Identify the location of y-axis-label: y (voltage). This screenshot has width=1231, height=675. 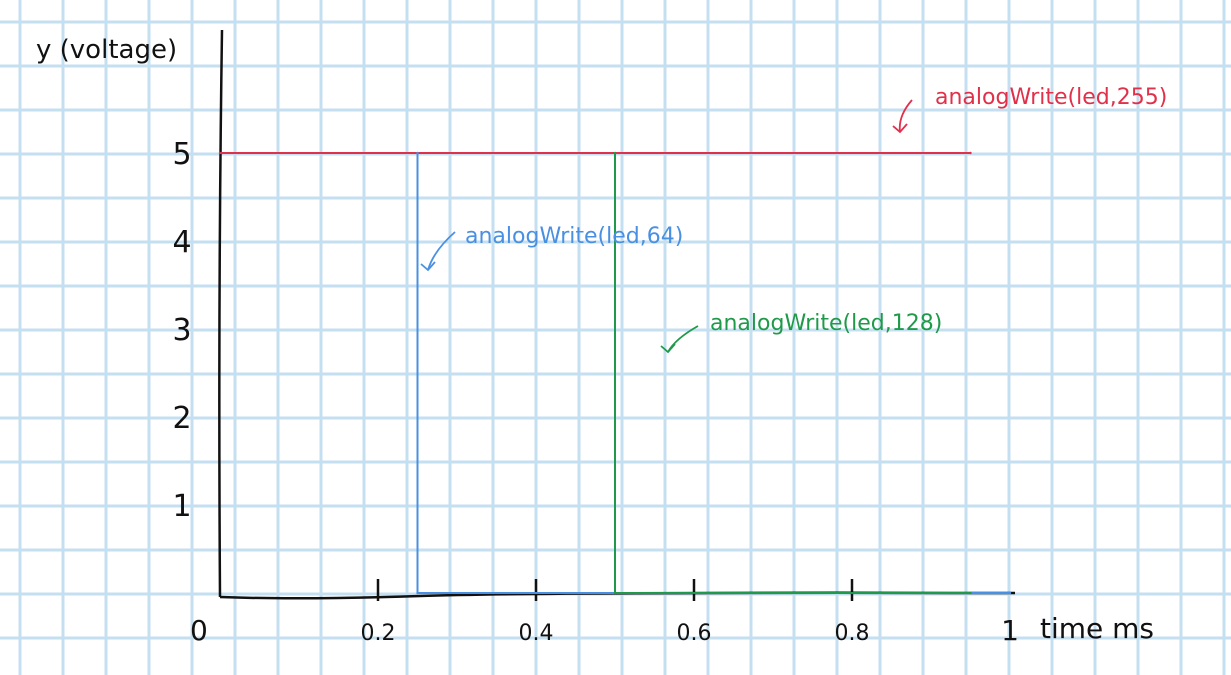
(106, 50).